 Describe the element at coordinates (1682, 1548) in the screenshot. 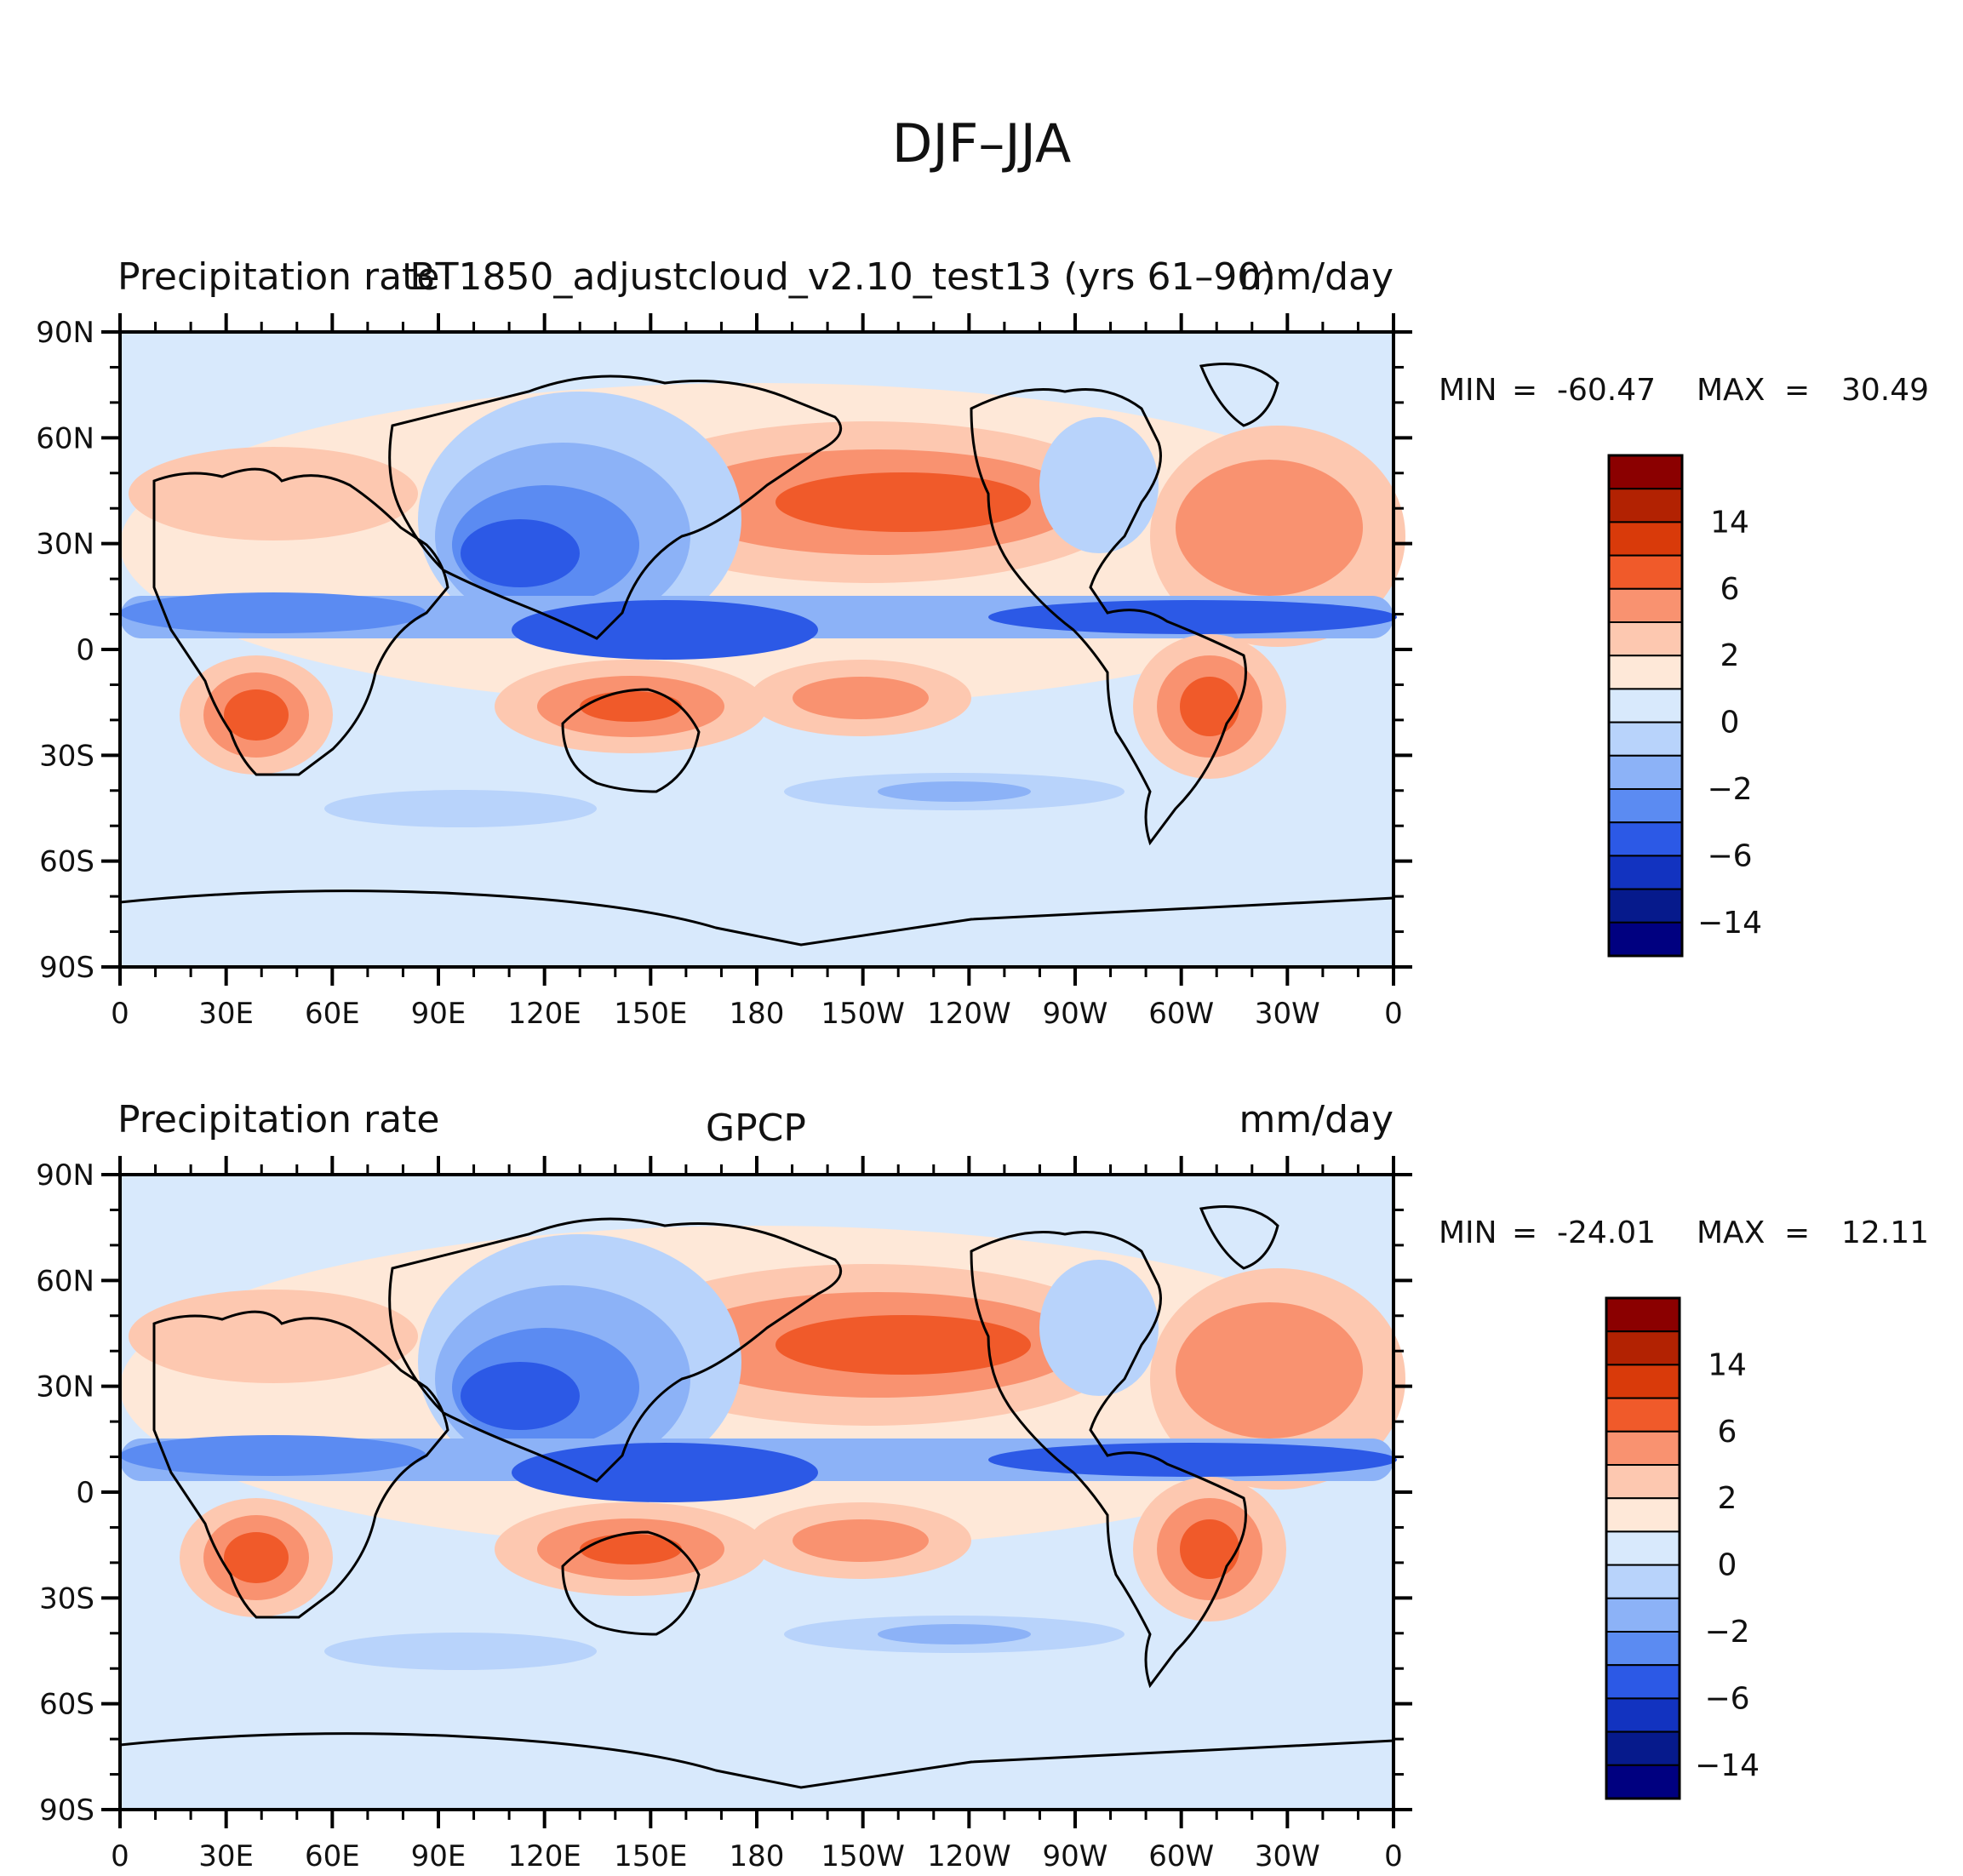

I see `colorbar-2: 14 6 2 0 −2 −6 −14` at that location.